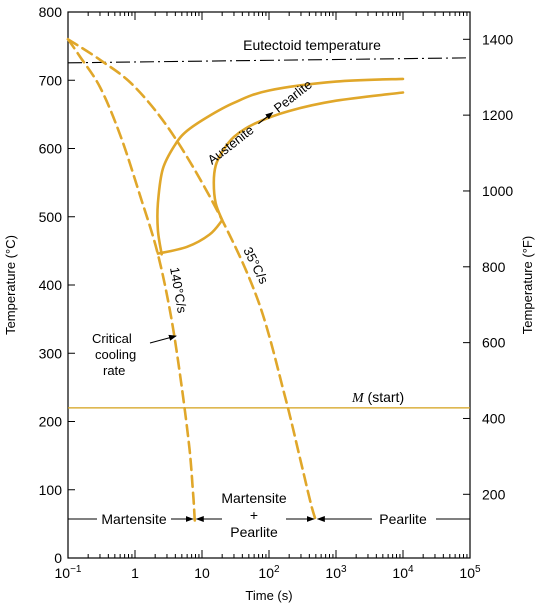 This screenshot has height=607, width=540. I want to click on y-tick-label: 700, so click(51, 80).